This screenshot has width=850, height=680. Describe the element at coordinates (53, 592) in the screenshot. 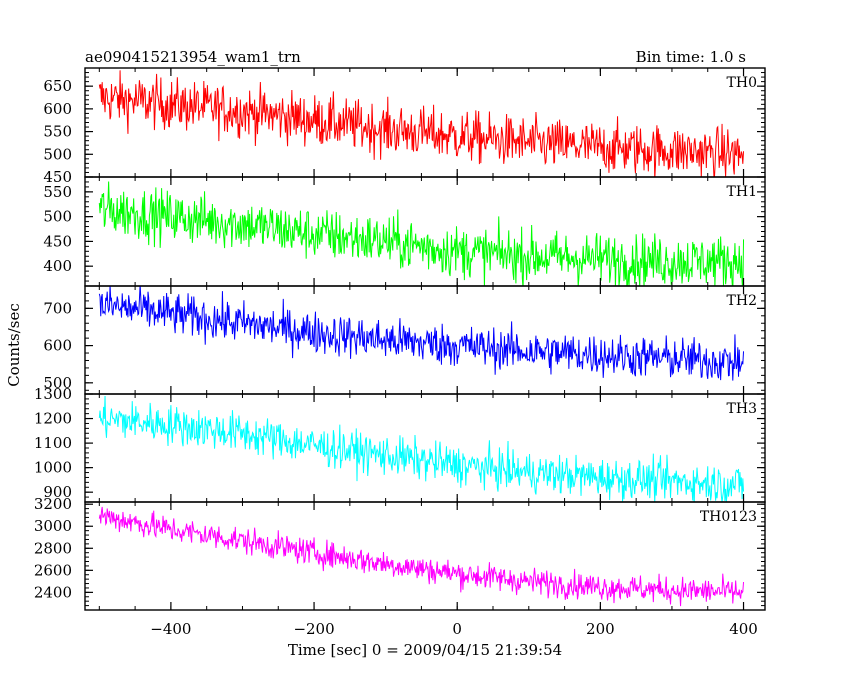

I see `y-tick-label: 2400` at that location.